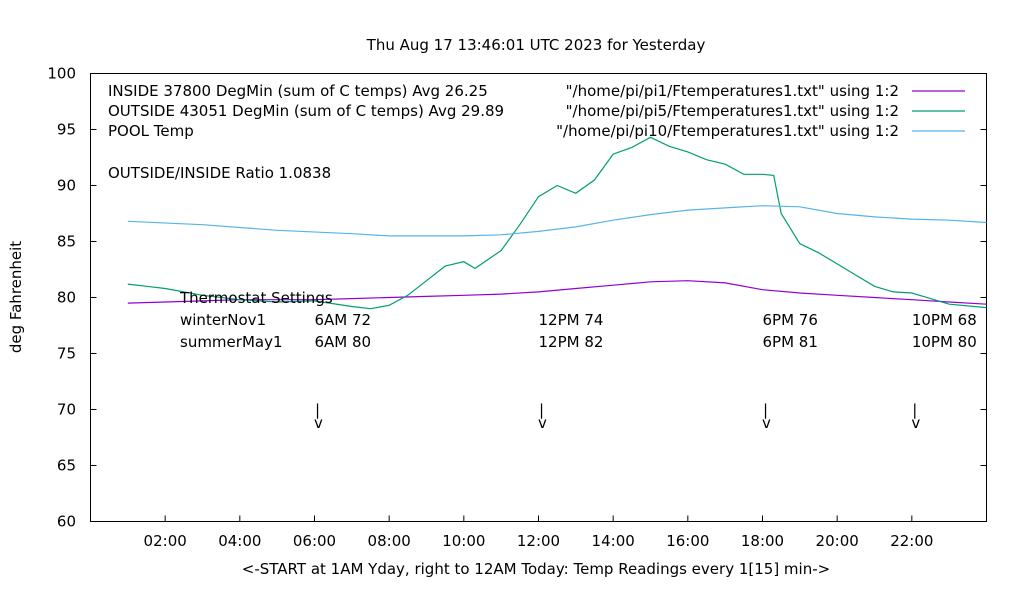 The image size is (1020, 604). I want to click on thermostat-setting: 10PM 68, so click(944, 320).